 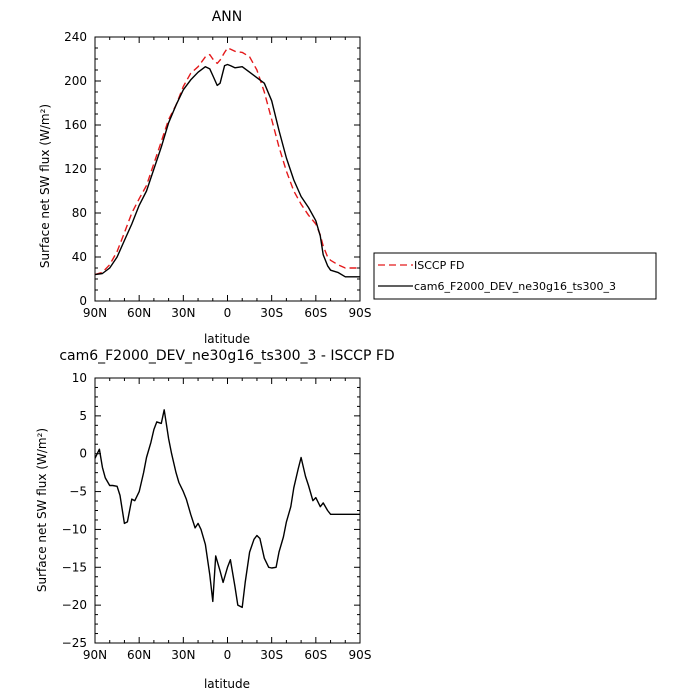 I want to click on bottom-chart-ytick-label: −5, so click(x=78, y=492).